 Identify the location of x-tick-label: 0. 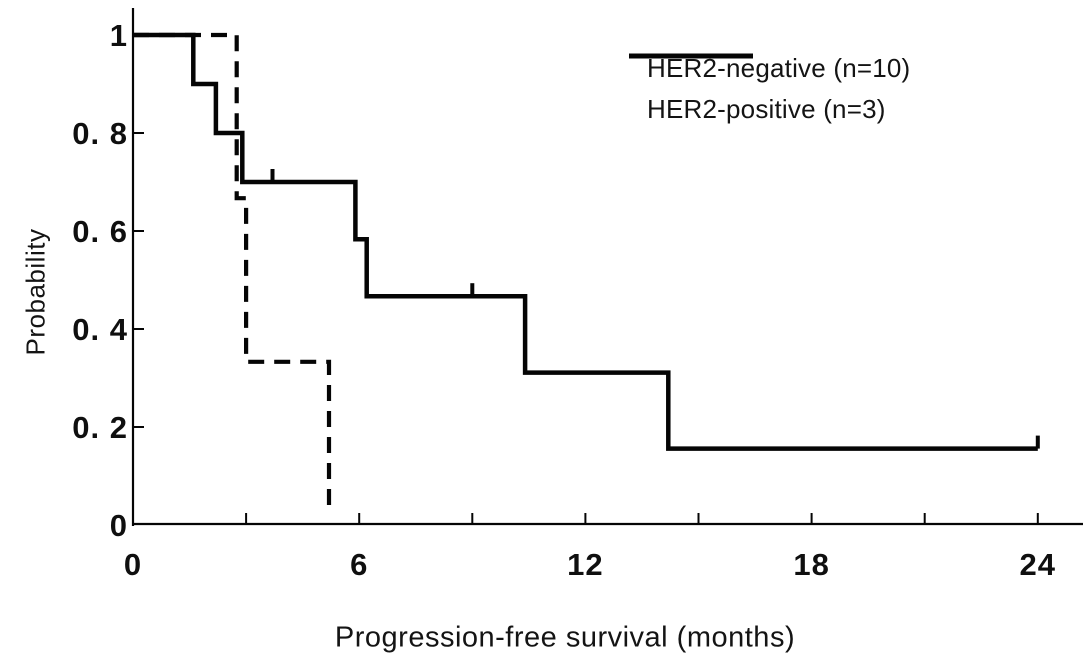
(133, 564).